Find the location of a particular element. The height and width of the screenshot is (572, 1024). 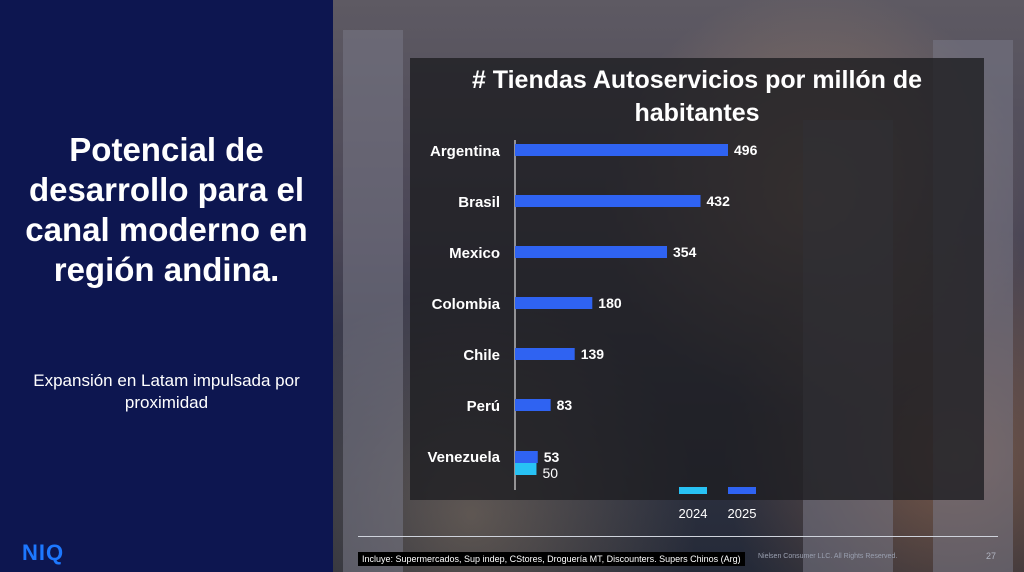

niq-logo: NIQ is located at coordinates (43, 552).